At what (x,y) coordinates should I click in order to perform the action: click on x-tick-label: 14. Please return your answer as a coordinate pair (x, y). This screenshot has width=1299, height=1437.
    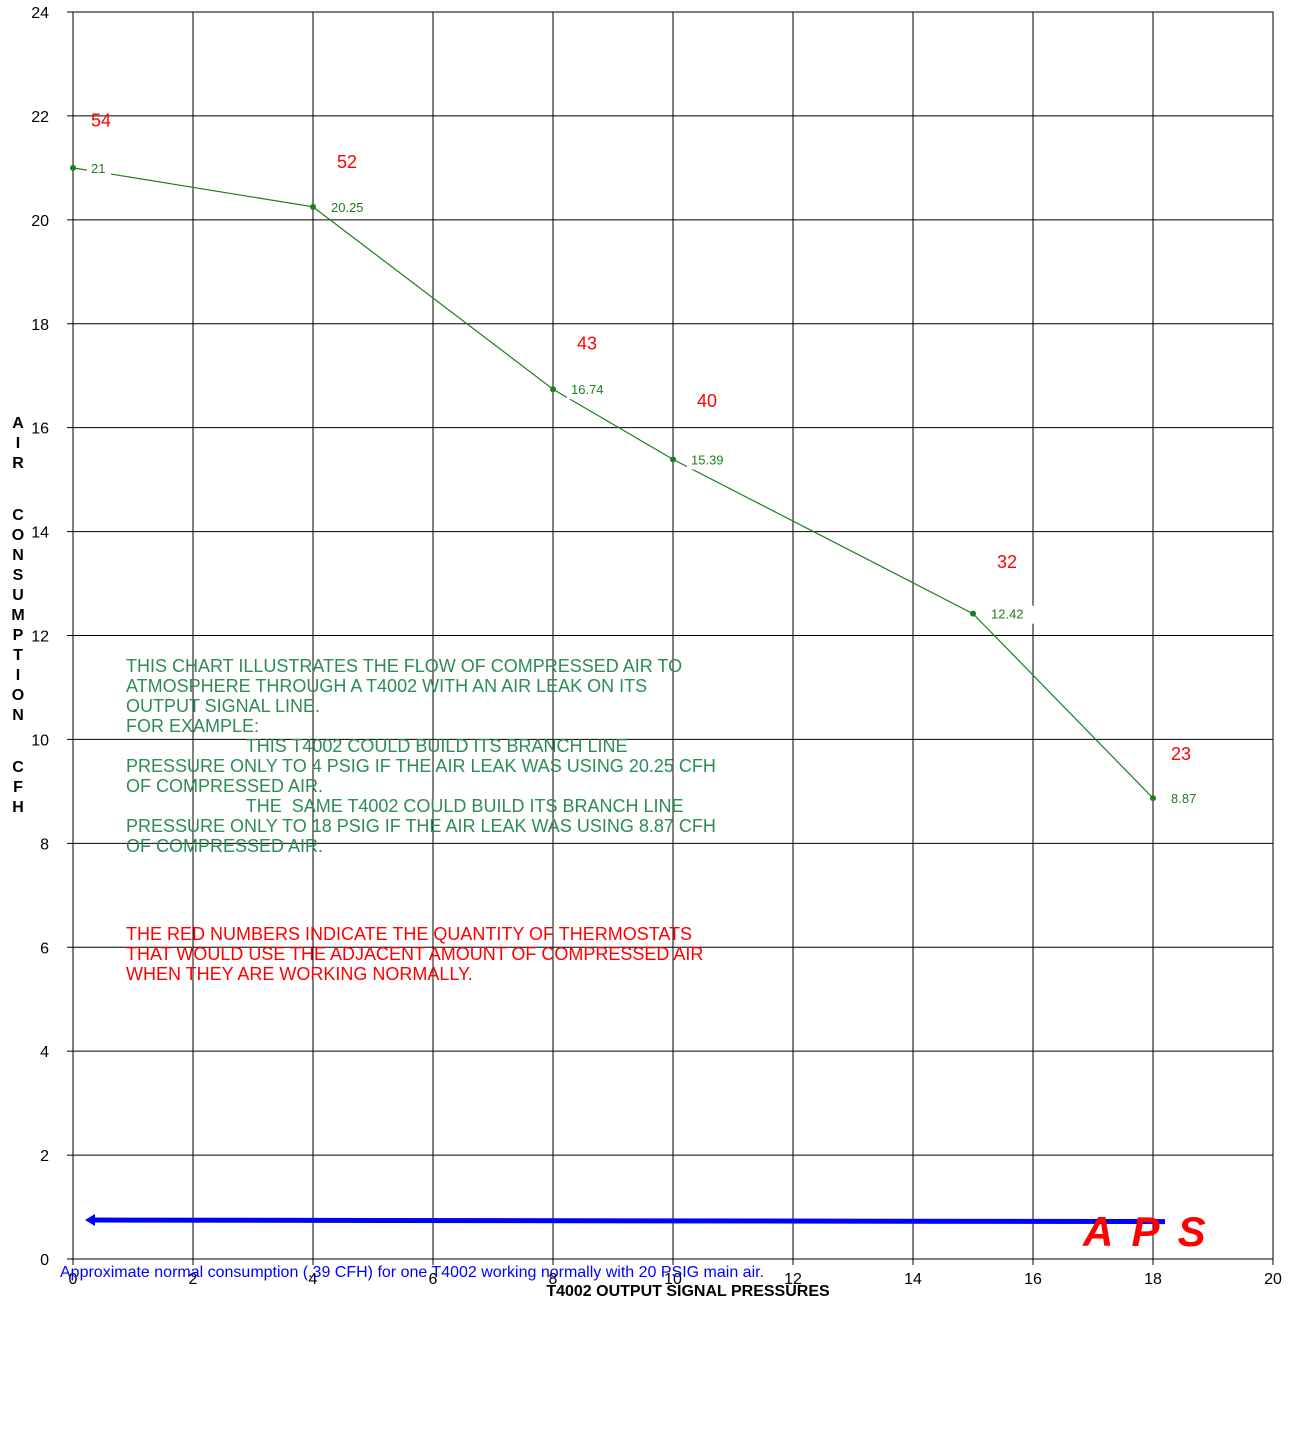
    Looking at the image, I should click on (913, 1279).